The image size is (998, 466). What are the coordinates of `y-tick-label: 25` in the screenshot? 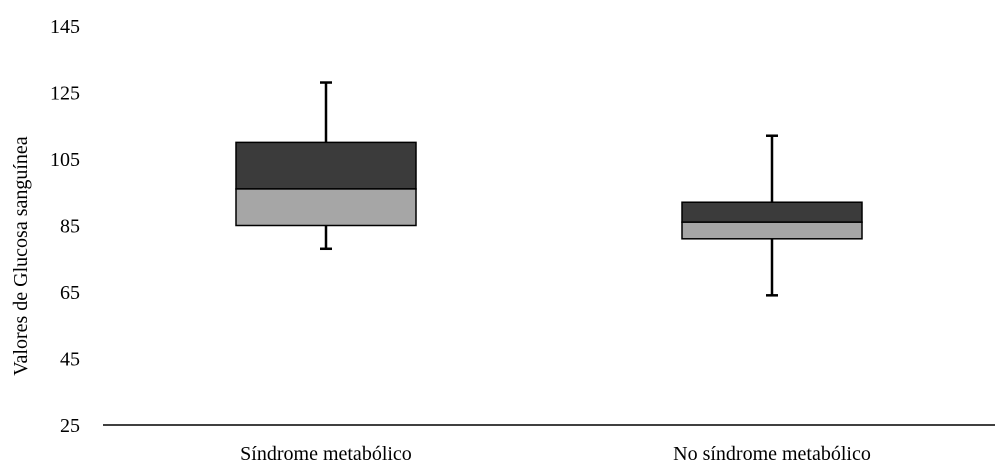 It's located at (70, 426).